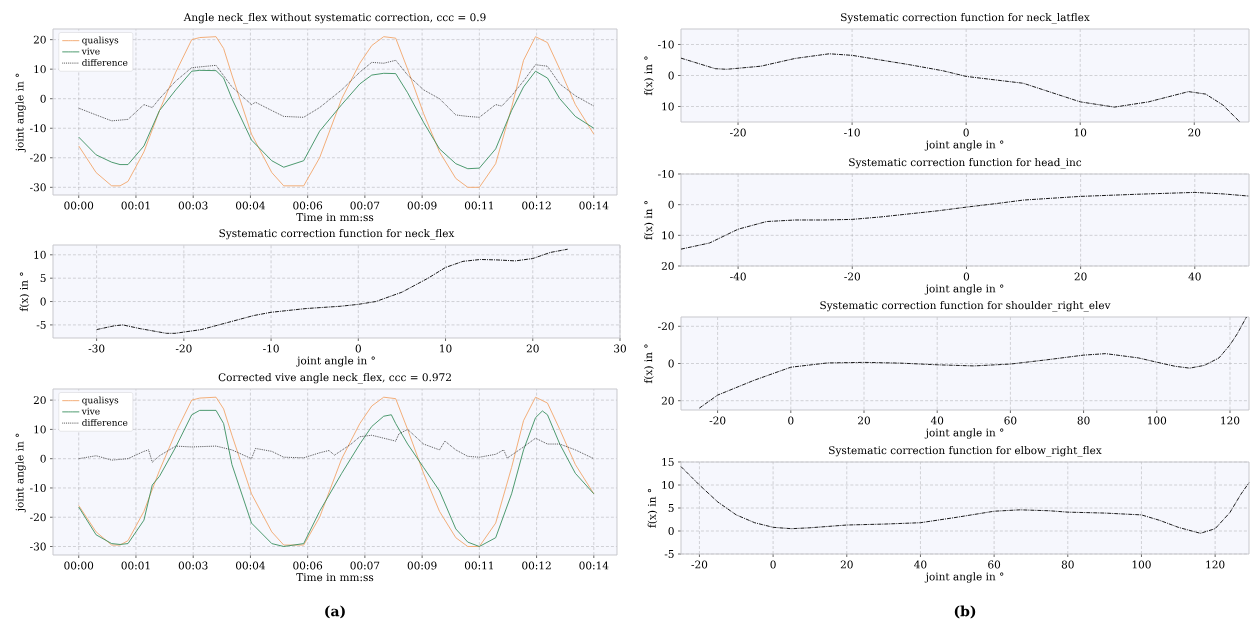 The image size is (1250, 628). Describe the element at coordinates (335, 612) in the screenshot. I see `text: (a)` at that location.